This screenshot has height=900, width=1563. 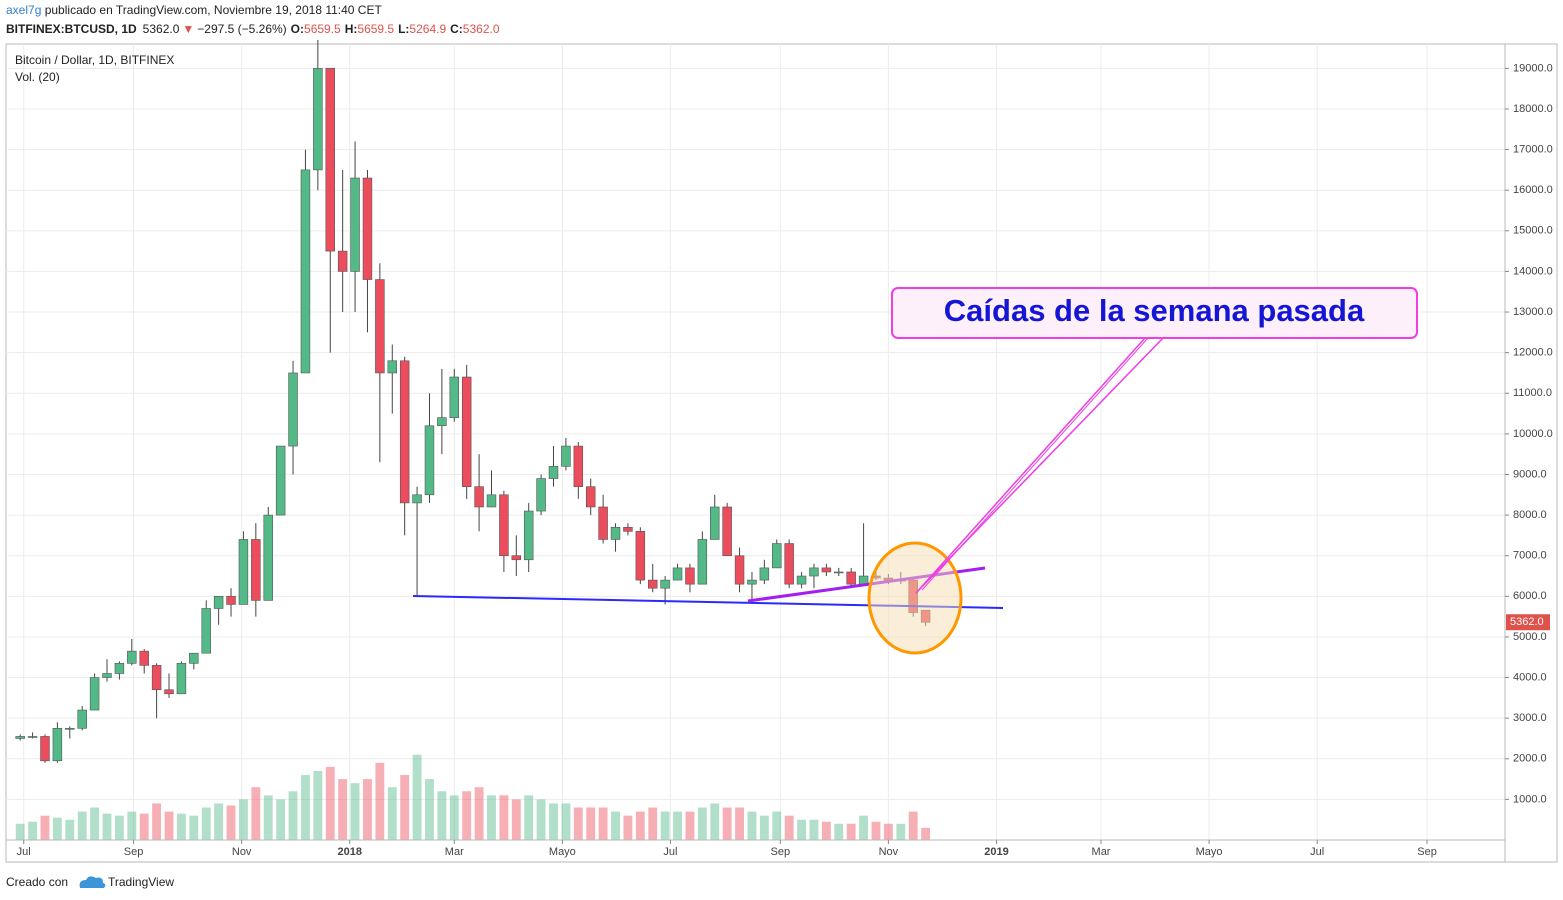 I want to click on l: 5264.9, so click(x=427, y=29).